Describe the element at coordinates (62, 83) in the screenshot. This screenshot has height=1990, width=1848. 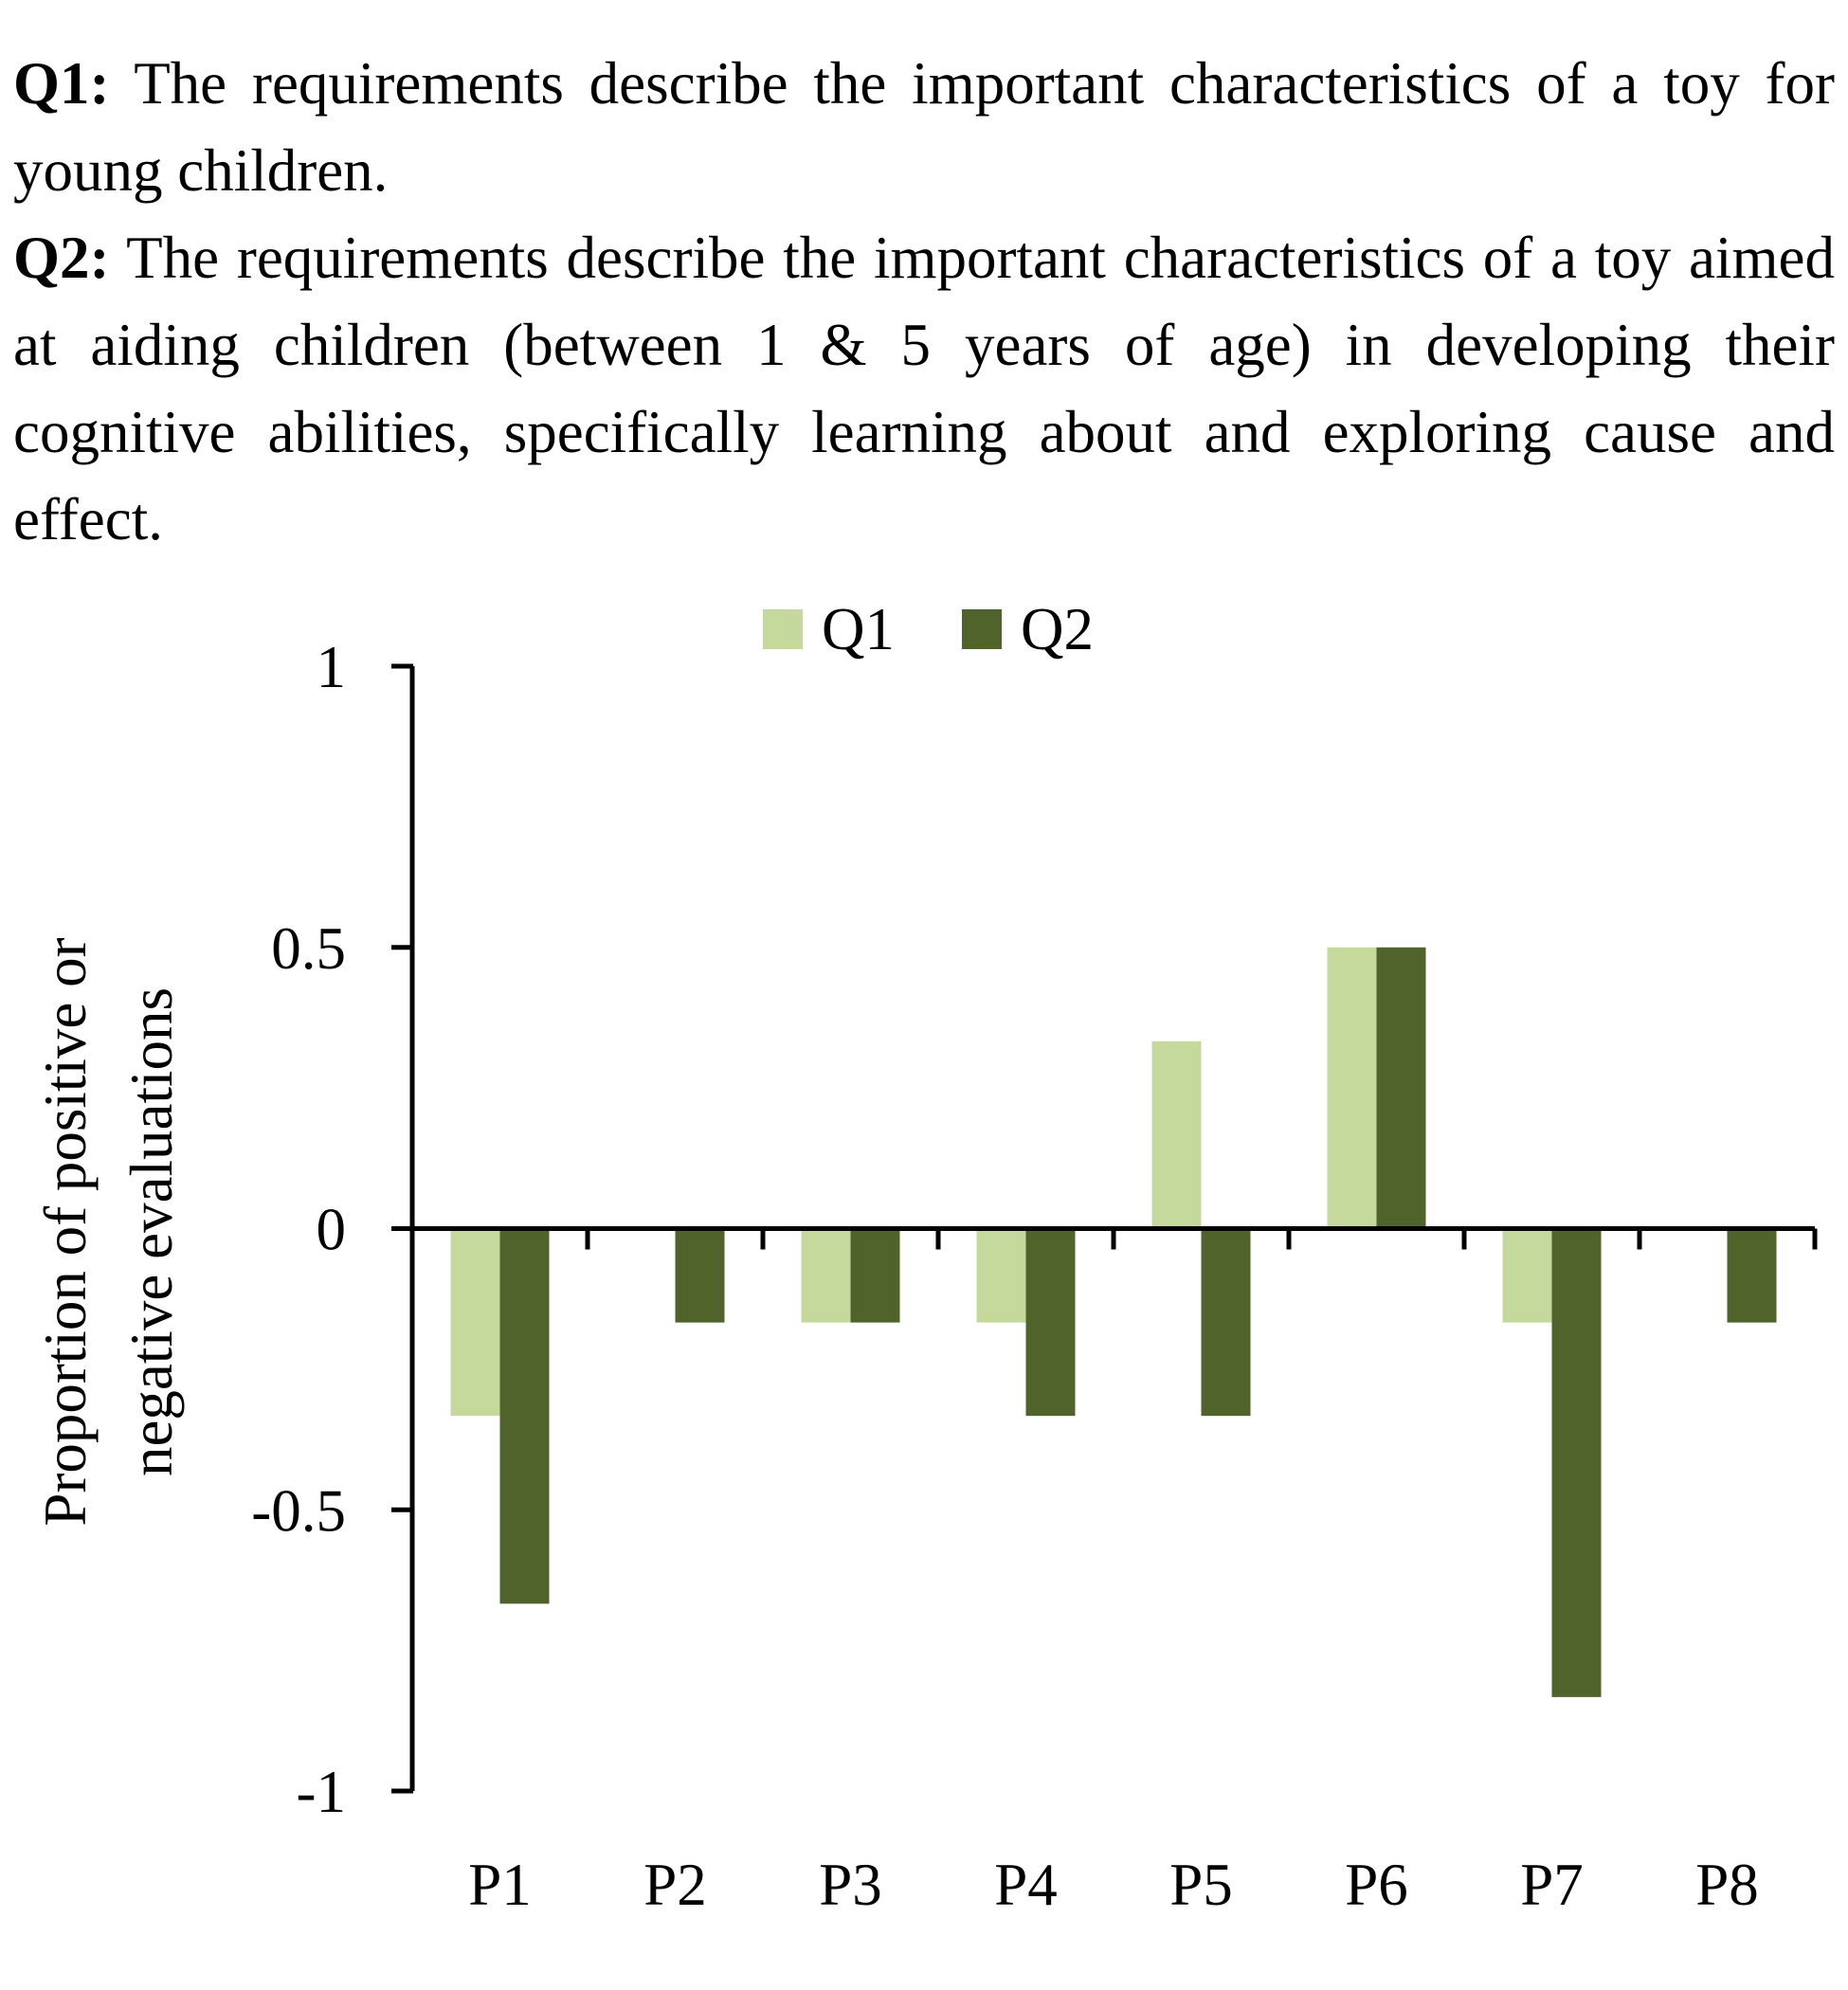
I see `question-1-label: Q1:` at that location.